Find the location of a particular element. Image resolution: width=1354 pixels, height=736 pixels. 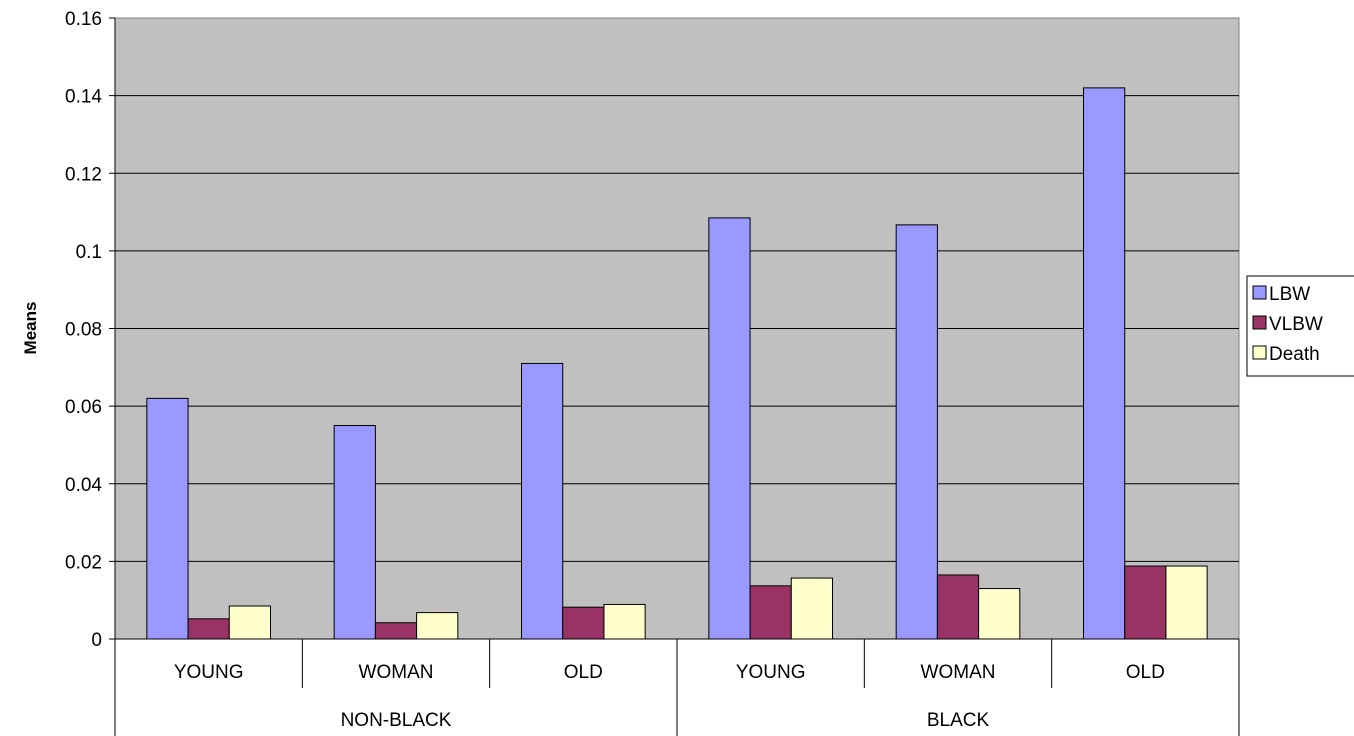

y-tick-label: 0.04 is located at coordinates (83, 485).